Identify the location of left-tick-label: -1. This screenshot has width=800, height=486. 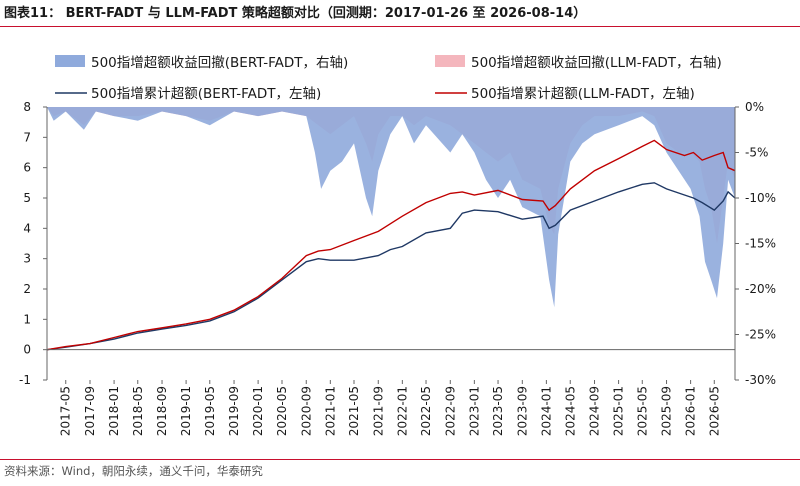
(25, 380).